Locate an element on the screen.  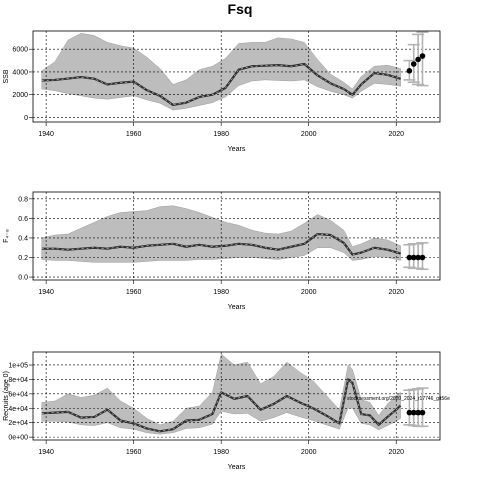
y-tick-label: 0.6 is located at coordinates (23, 219).